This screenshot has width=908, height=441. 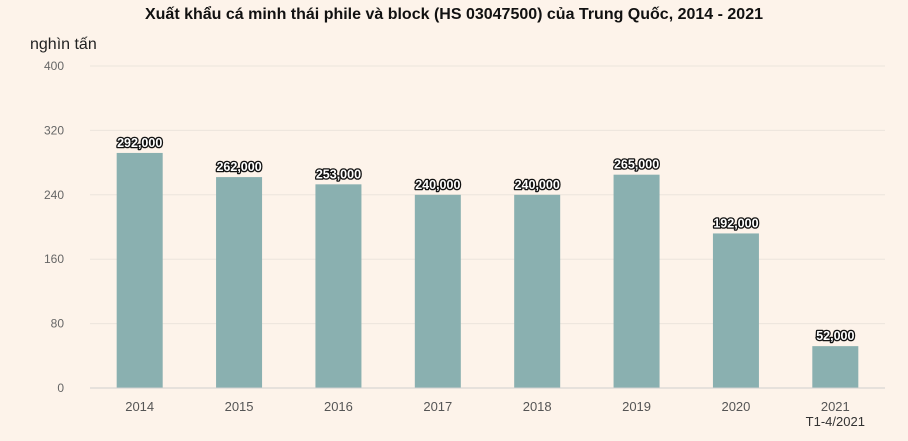 I want to click on x-tick-label: 2017, so click(x=437, y=406).